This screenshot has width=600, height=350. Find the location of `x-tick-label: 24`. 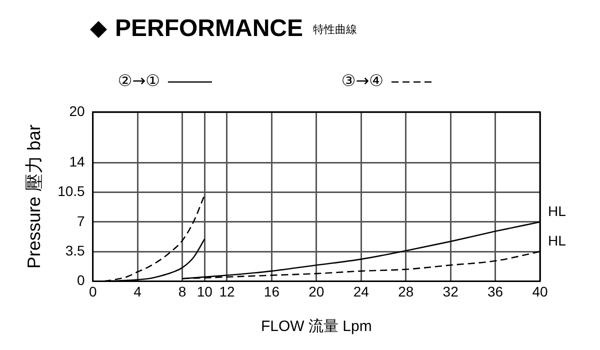

x-tick-label: 24 is located at coordinates (361, 291).